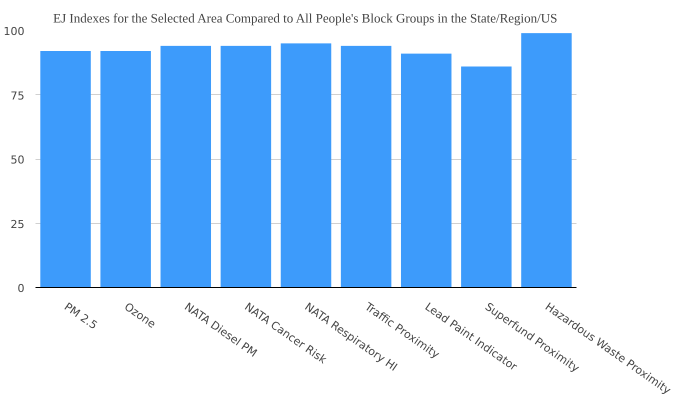 The image size is (681, 405). I want to click on y-tick-label: 0, so click(21, 288).